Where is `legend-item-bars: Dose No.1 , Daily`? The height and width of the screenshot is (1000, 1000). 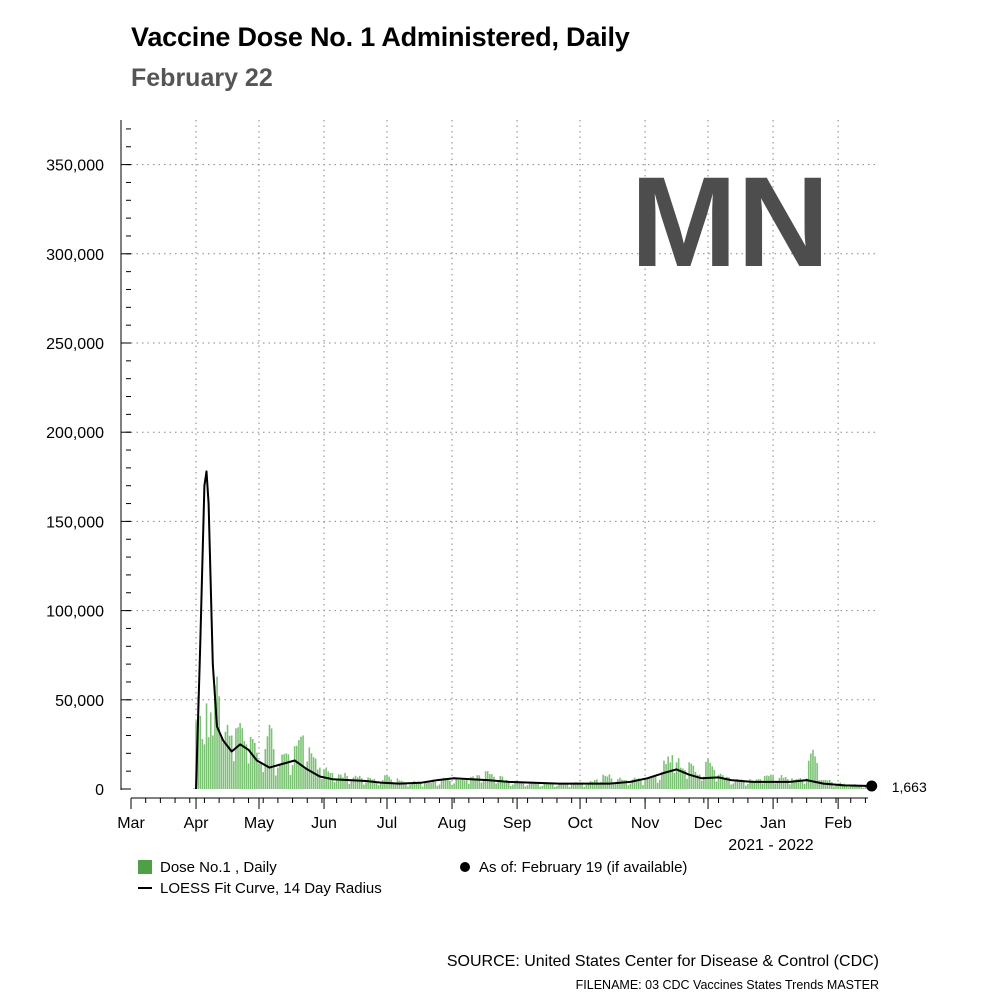 legend-item-bars: Dose No.1 , Daily is located at coordinates (207, 867).